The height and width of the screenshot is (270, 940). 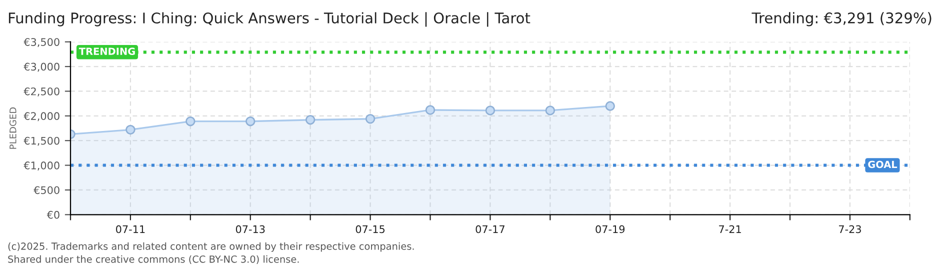 What do you see at coordinates (42, 141) in the screenshot?
I see `y-tick-label: €1,500` at bounding box center [42, 141].